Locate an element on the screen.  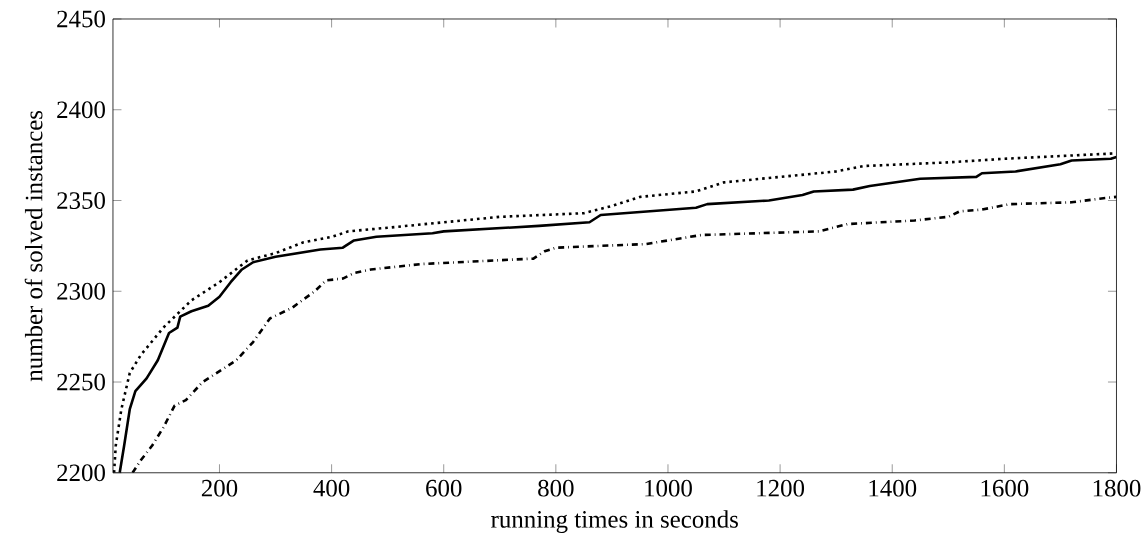
x-tick-label: 1600 is located at coordinates (1005, 488).